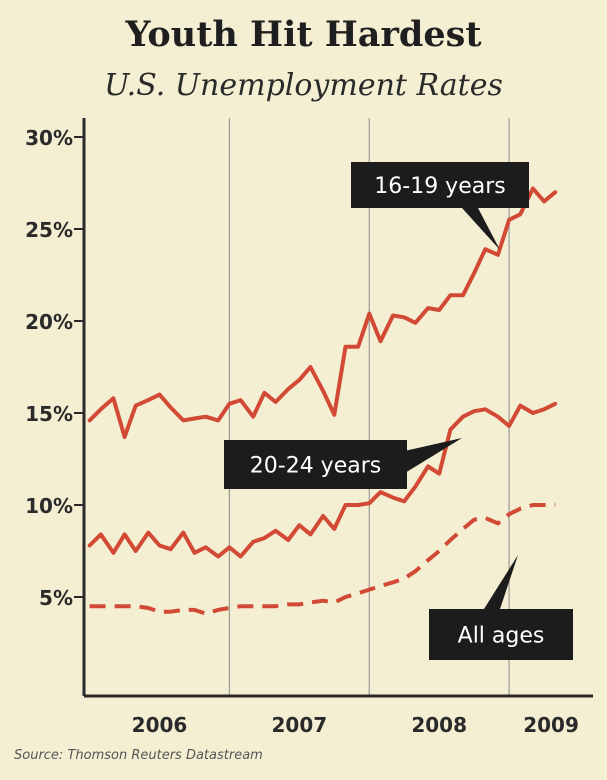 The height and width of the screenshot is (780, 607). I want to click on y-tick-label: 20%, so click(49, 322).